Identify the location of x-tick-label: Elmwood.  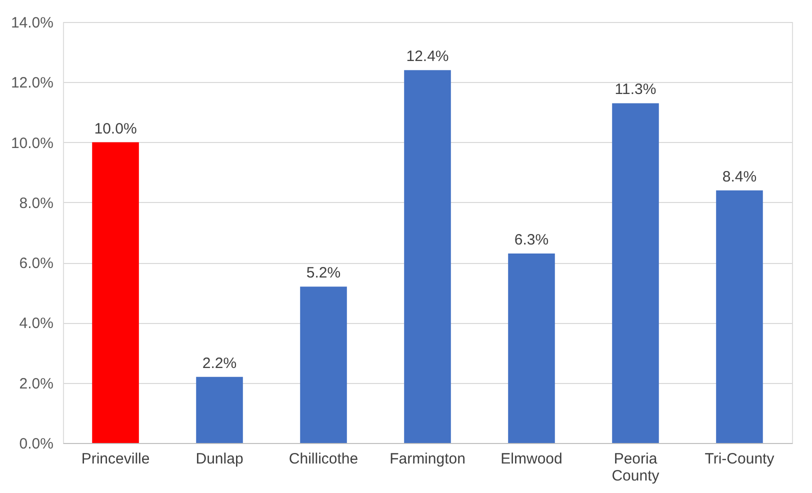
(531, 459).